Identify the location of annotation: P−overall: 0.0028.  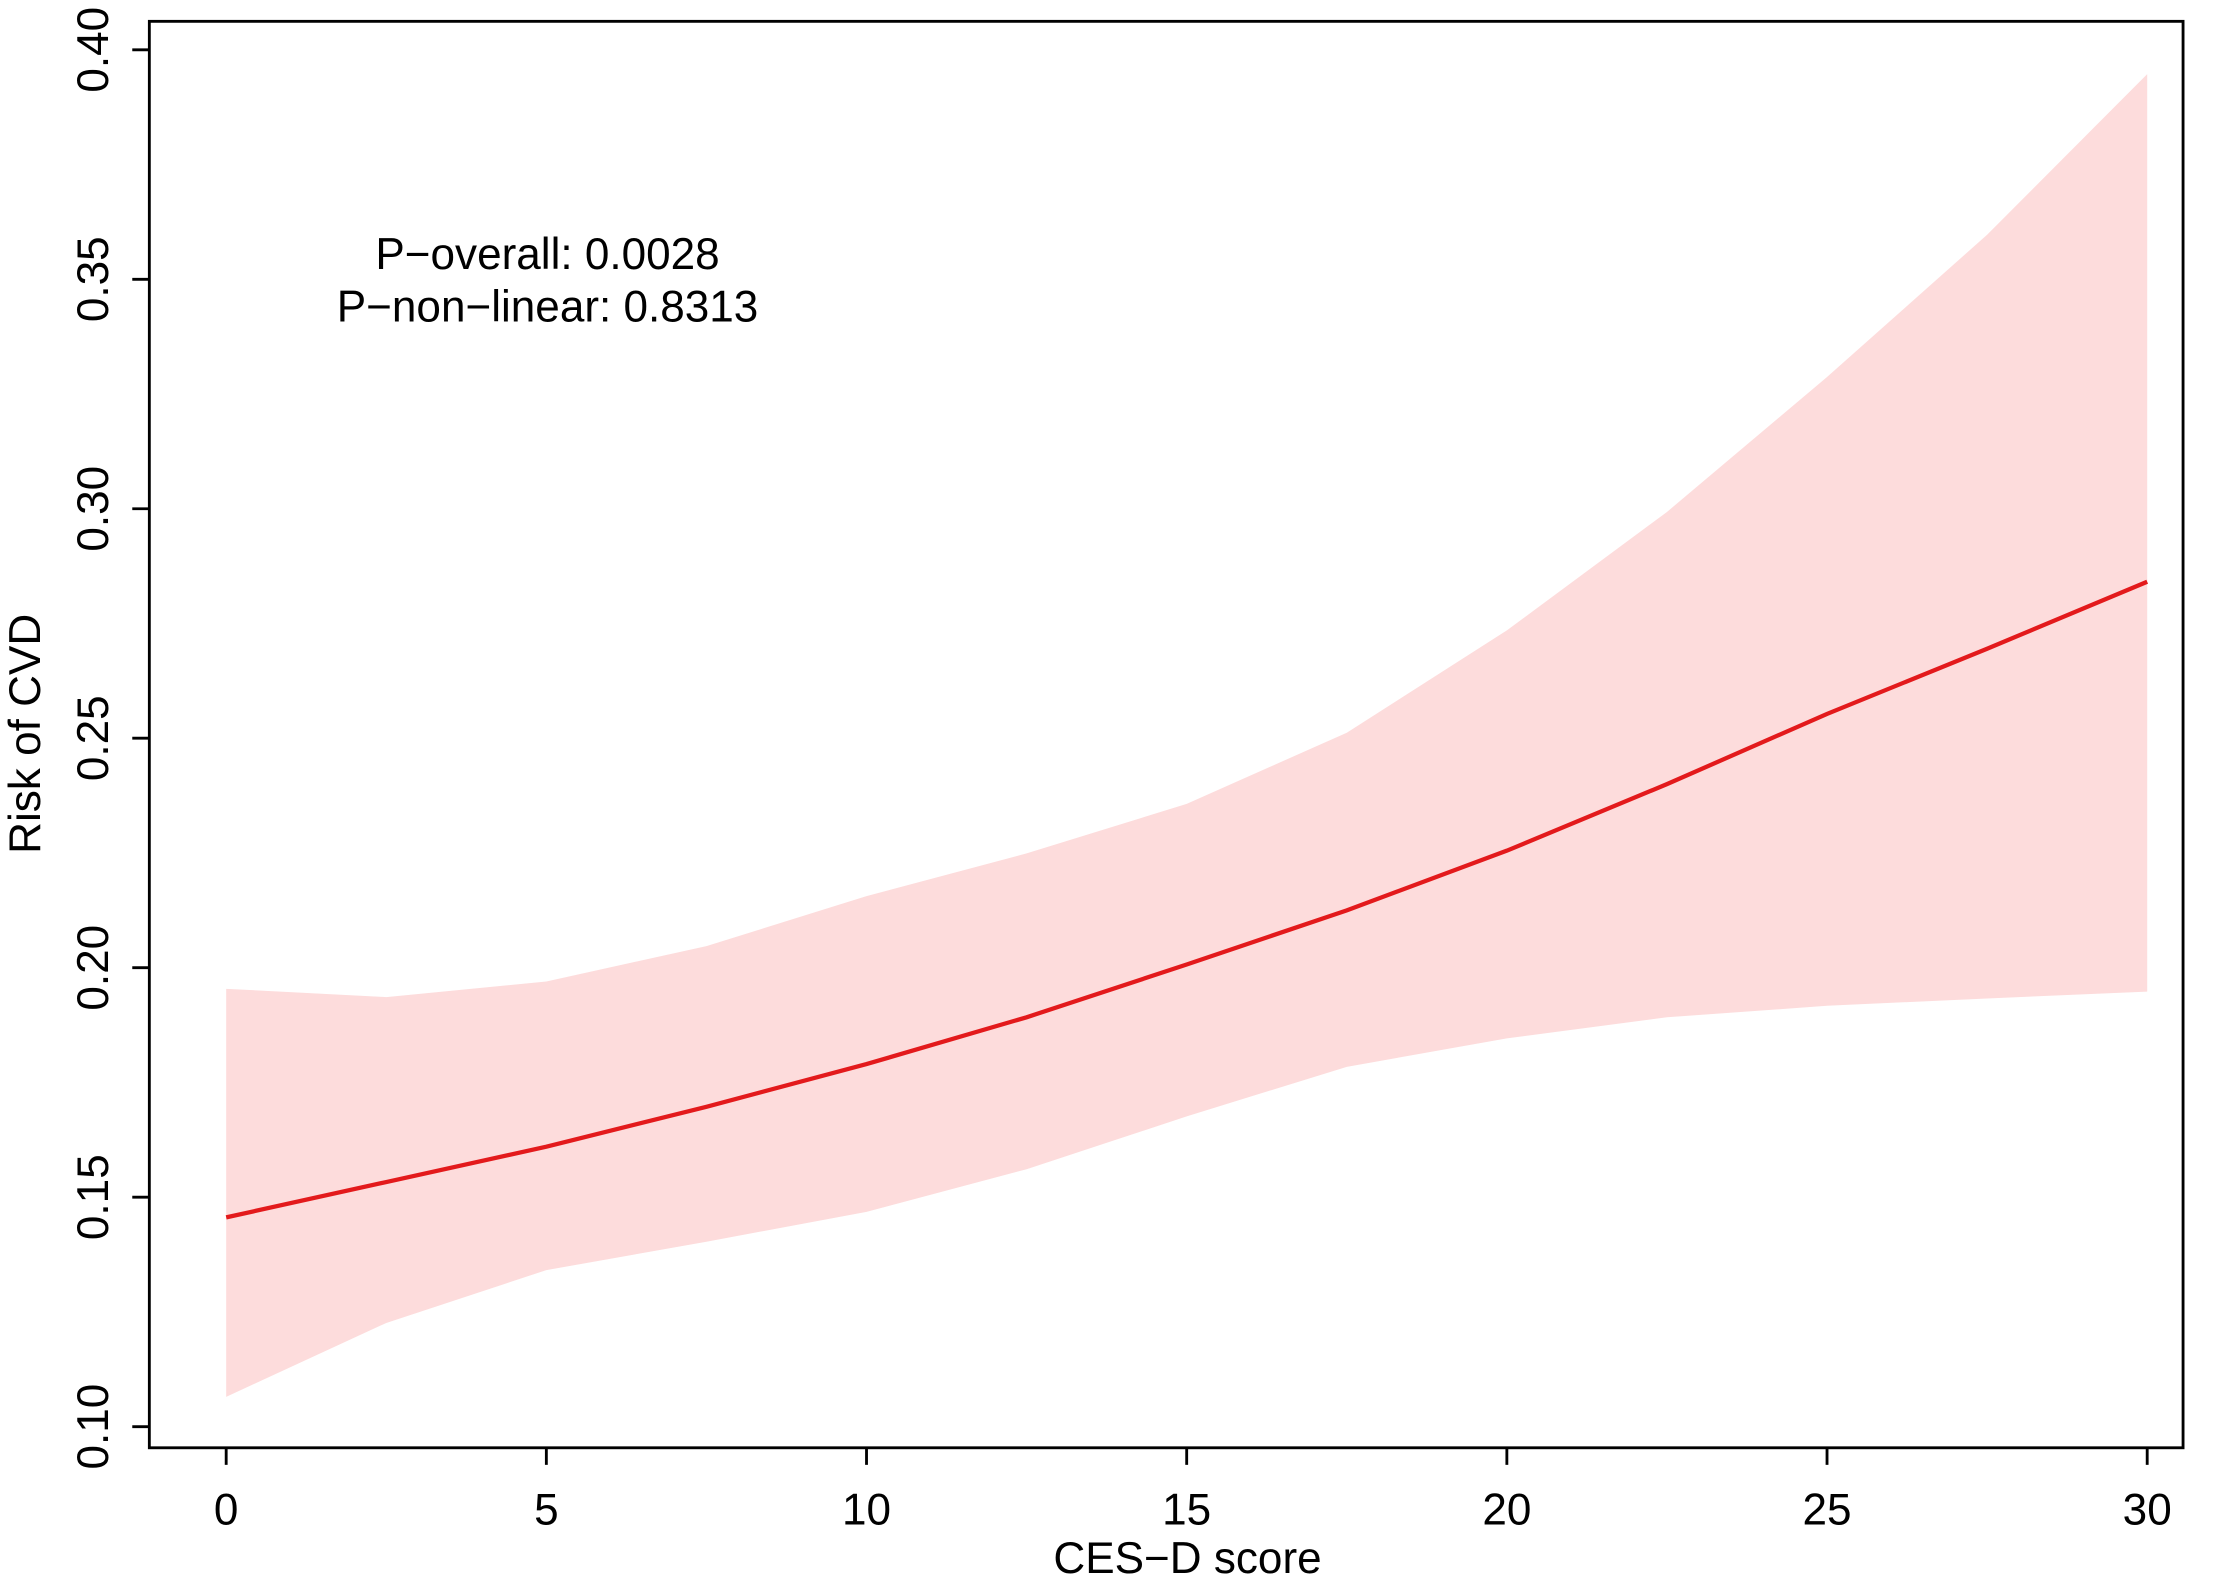
(547, 254).